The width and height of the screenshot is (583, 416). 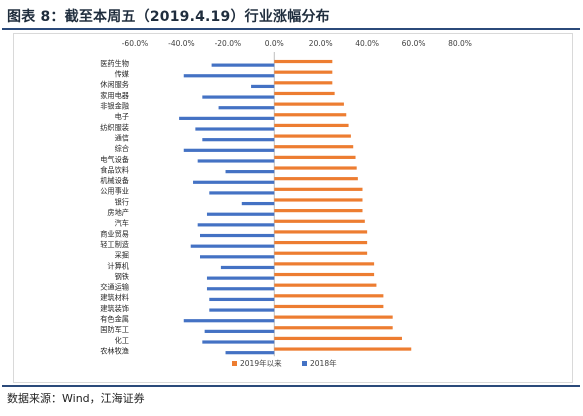 What do you see at coordinates (118, 212) in the screenshot?
I see `category-label: 房地产` at bounding box center [118, 212].